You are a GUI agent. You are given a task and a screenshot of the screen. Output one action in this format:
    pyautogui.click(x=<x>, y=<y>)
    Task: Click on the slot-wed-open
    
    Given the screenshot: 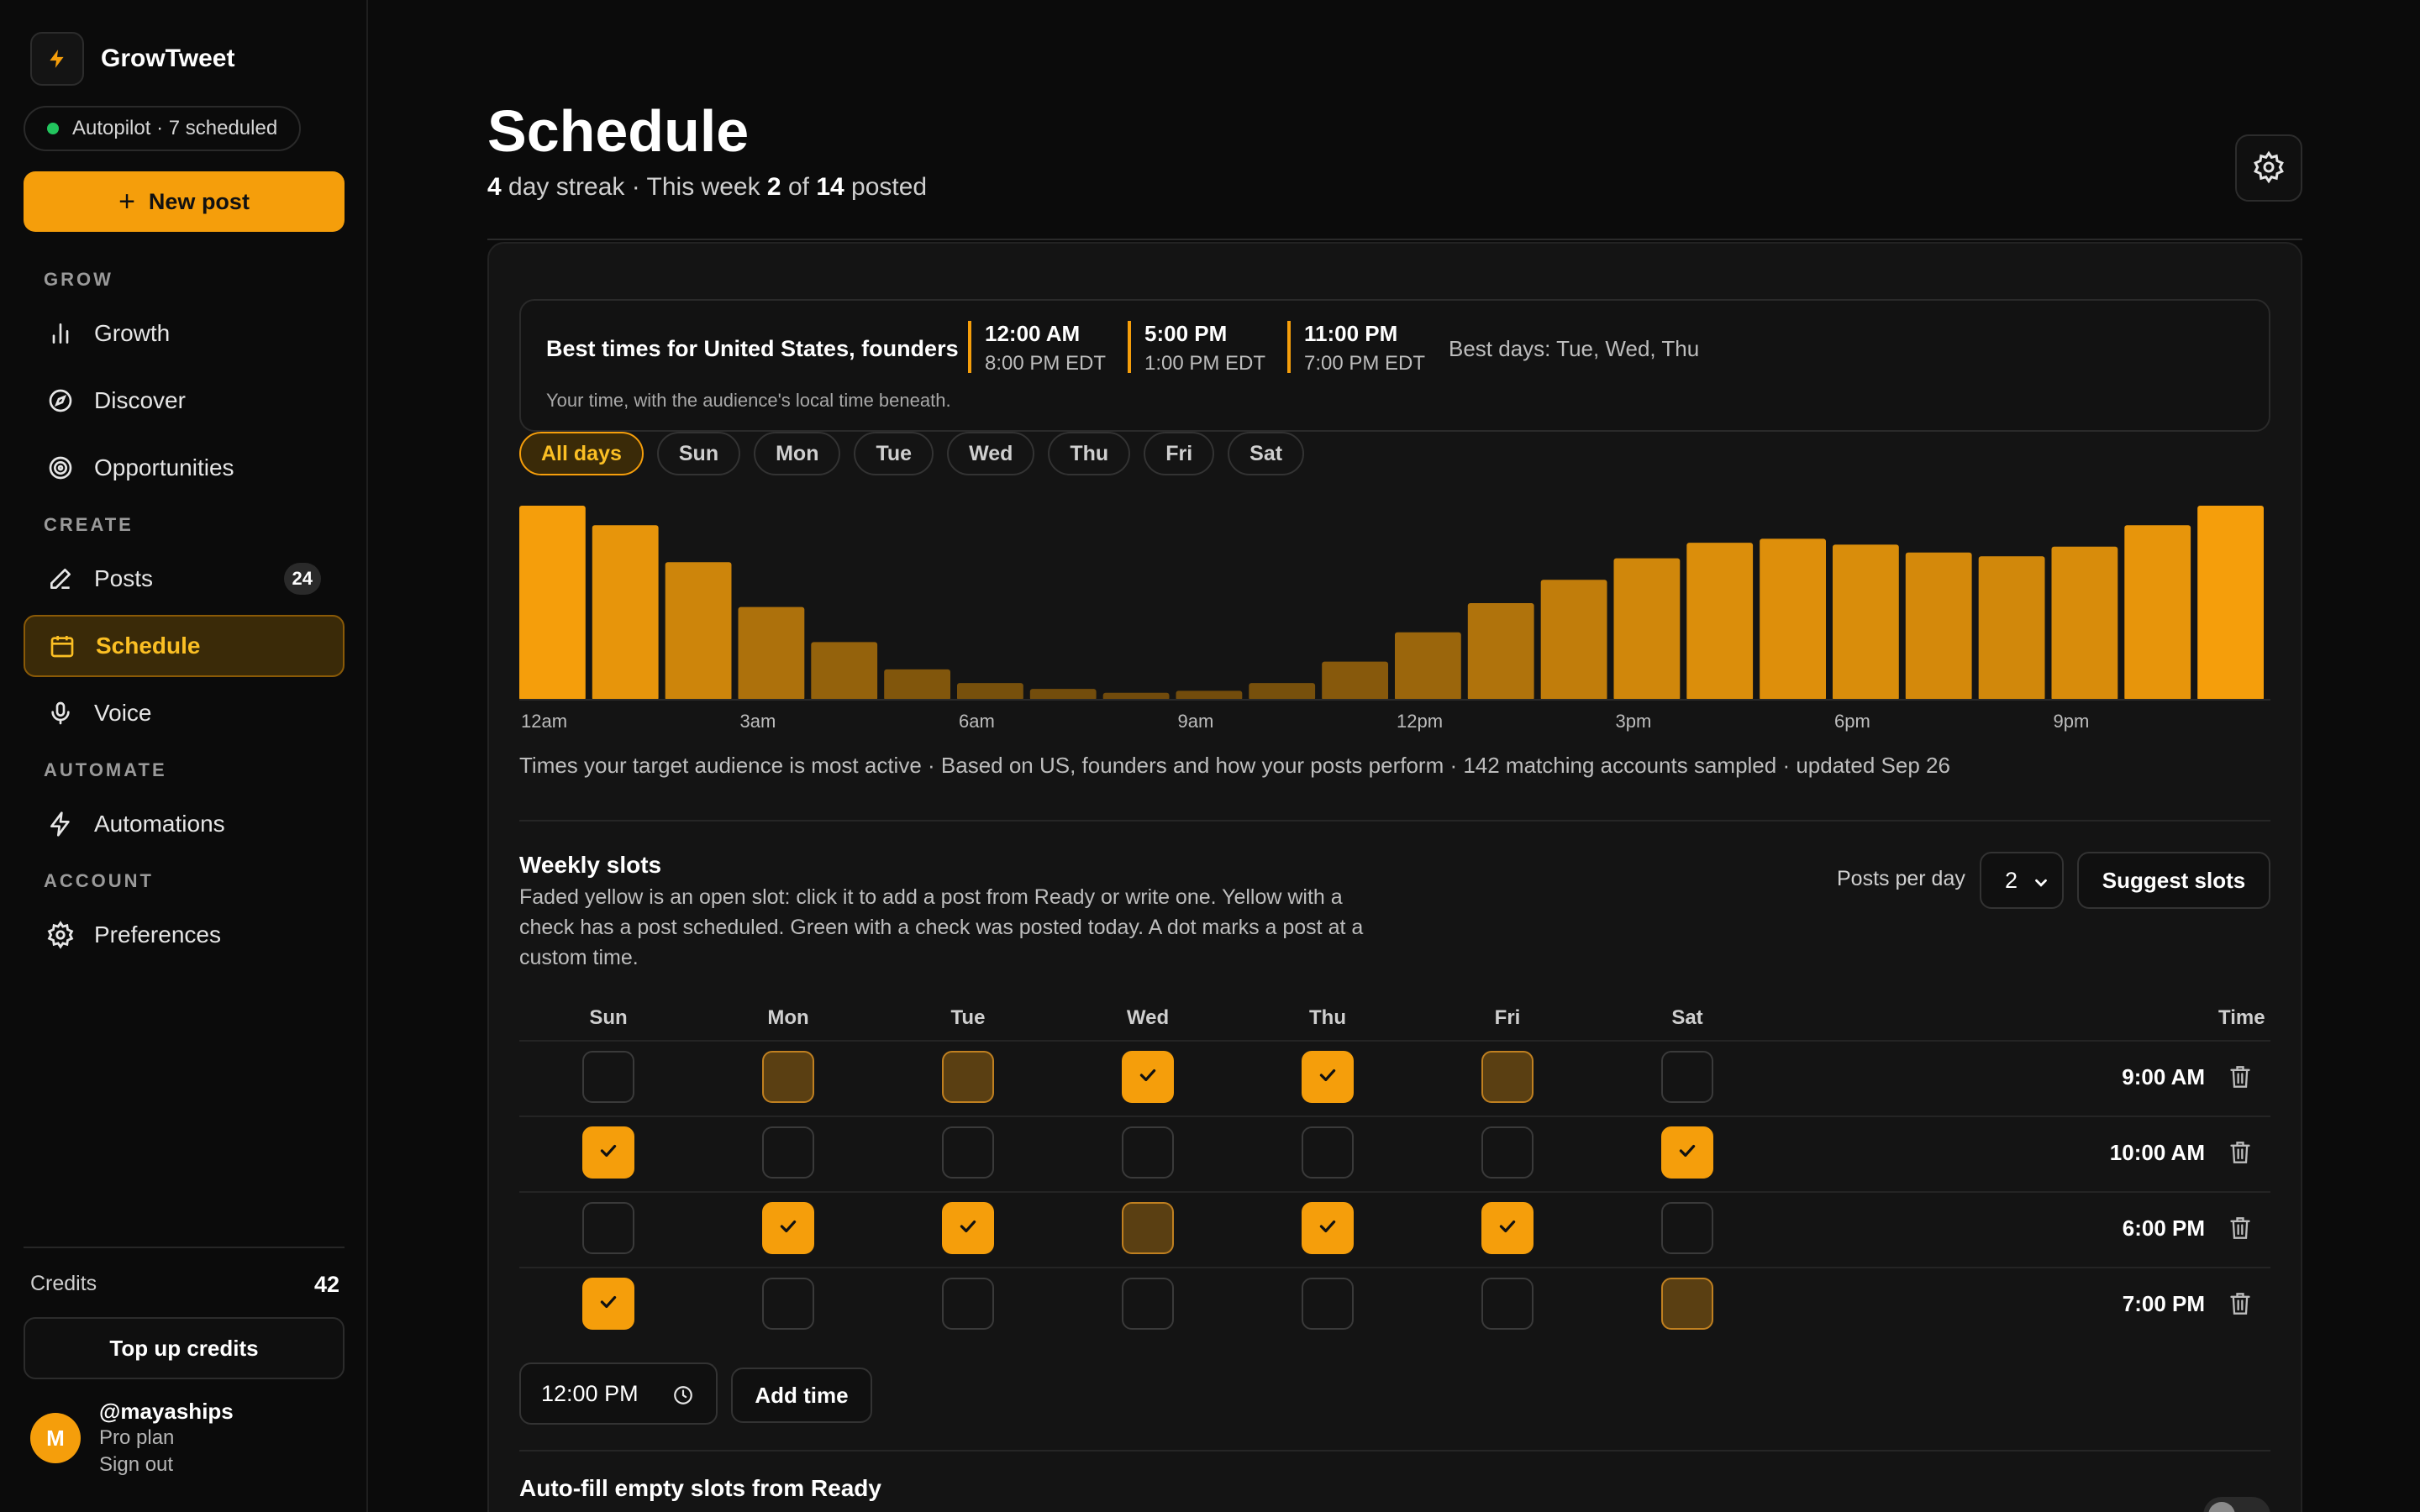 What is the action you would take?
    pyautogui.click(x=1148, y=1228)
    